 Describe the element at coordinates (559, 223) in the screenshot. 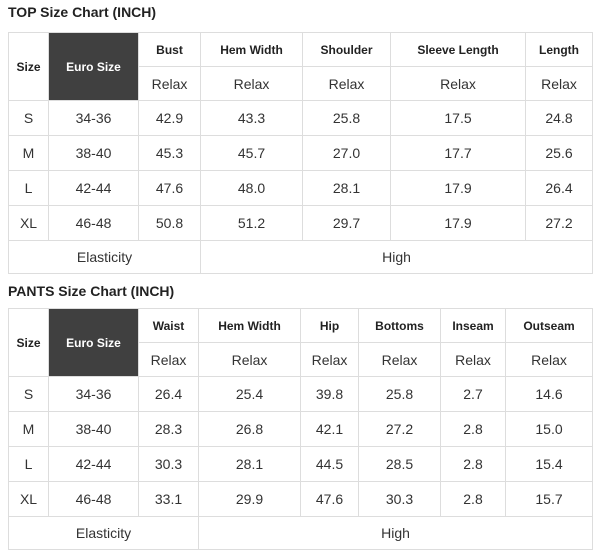

I see `data-cell: 27.2` at that location.